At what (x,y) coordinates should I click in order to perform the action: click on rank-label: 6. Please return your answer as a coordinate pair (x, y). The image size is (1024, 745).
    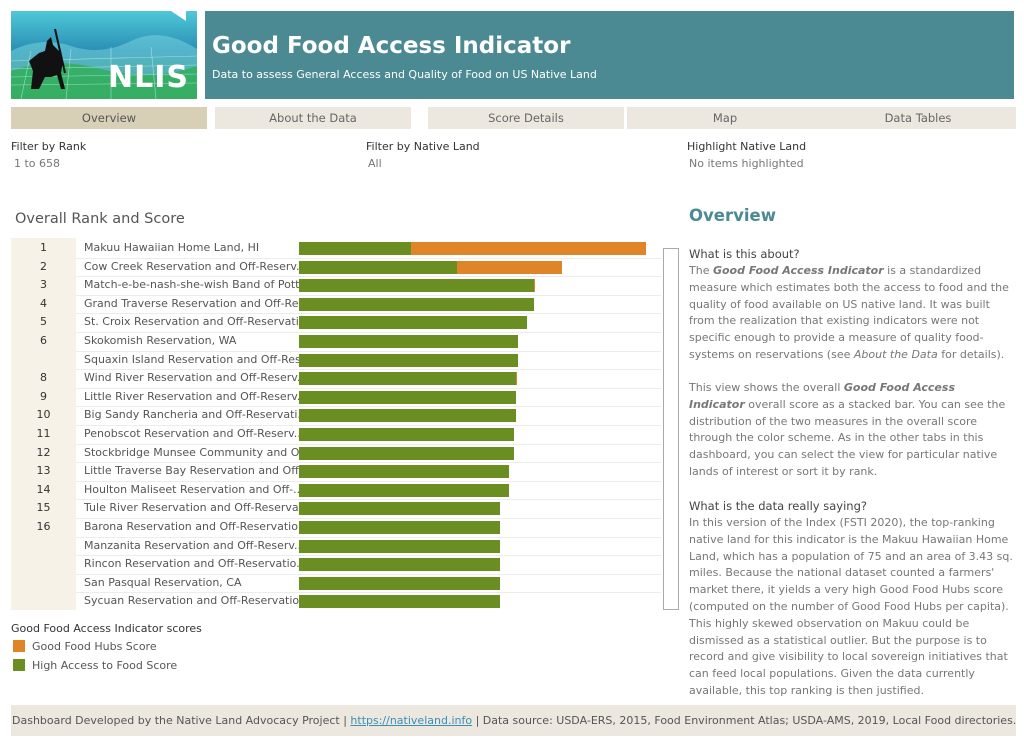
    Looking at the image, I should click on (43, 340).